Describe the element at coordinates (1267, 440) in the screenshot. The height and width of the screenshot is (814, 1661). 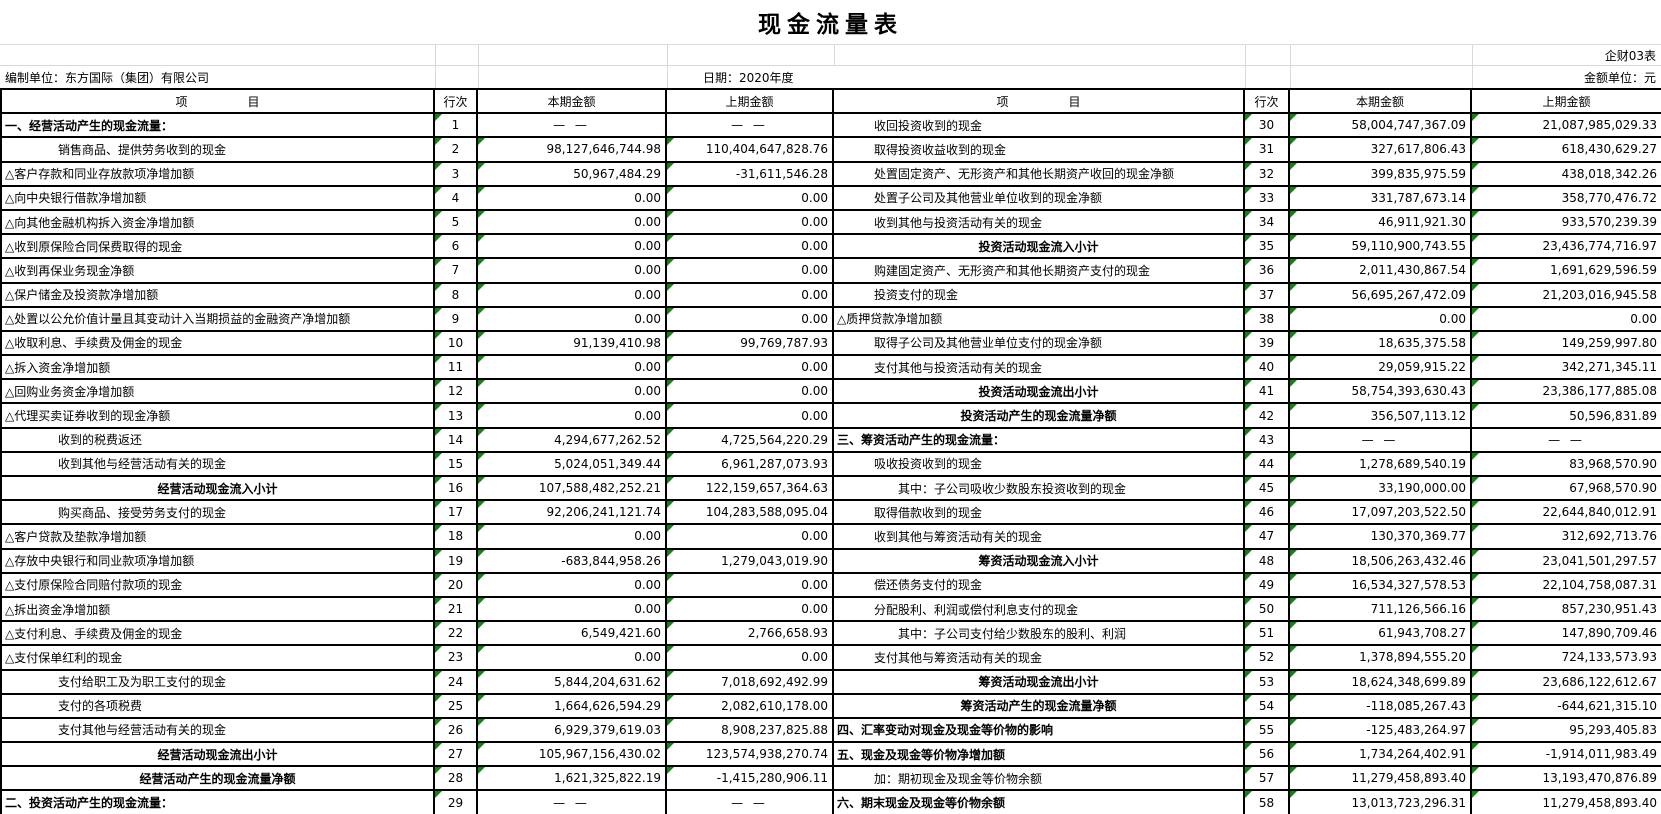
I see `cell-line-number: 43` at that location.